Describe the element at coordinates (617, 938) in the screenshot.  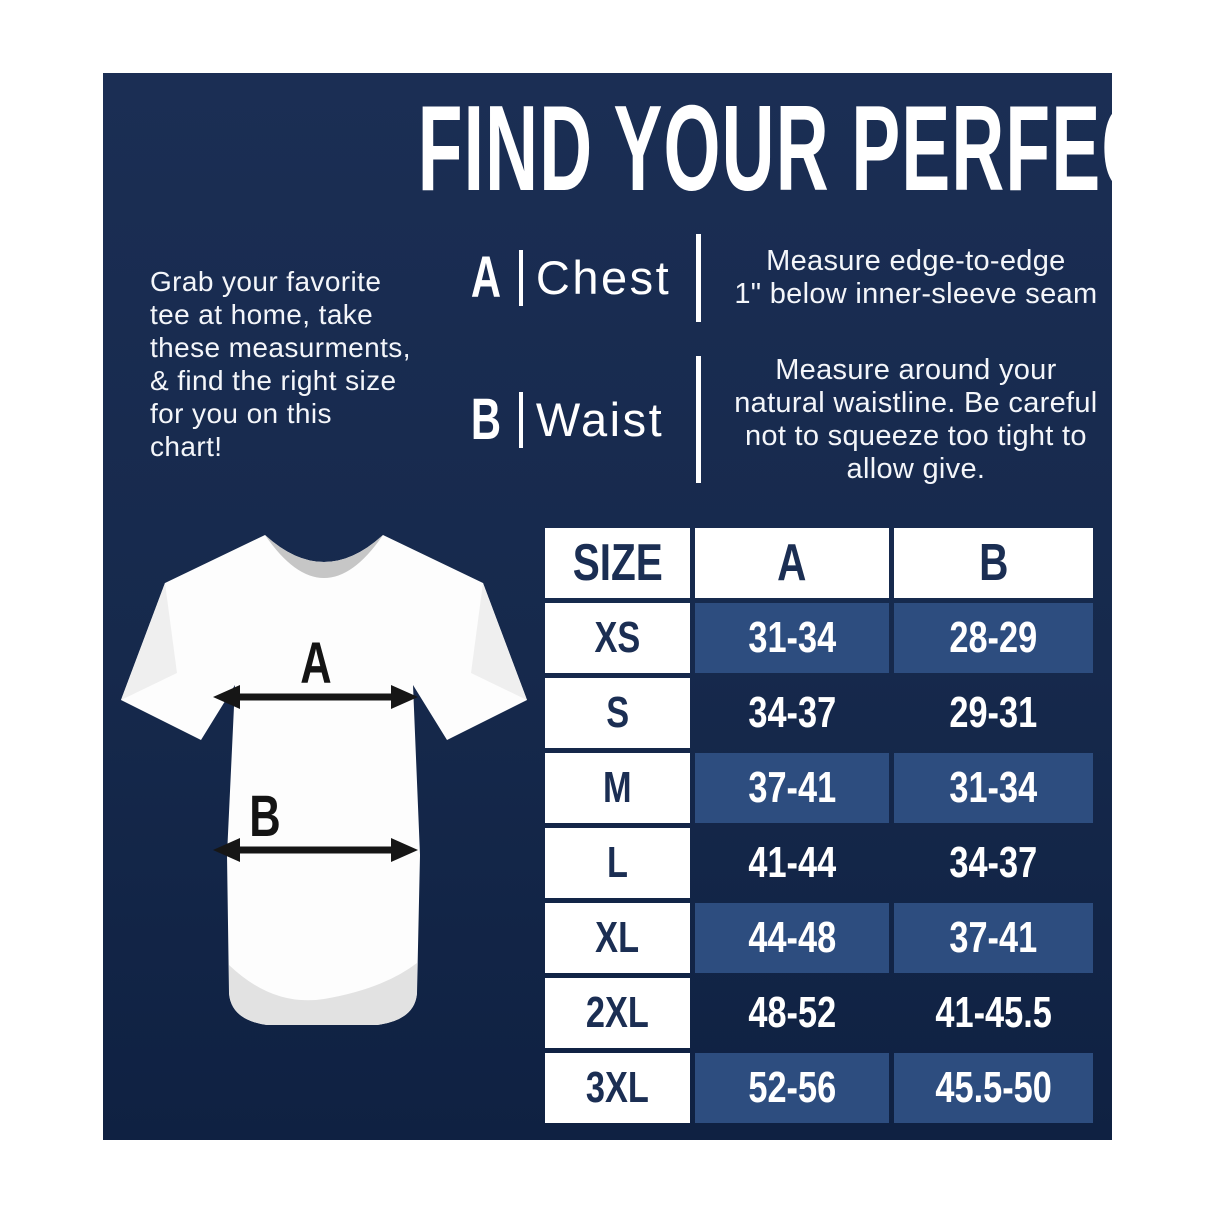
I see `size-cell: XL` at that location.